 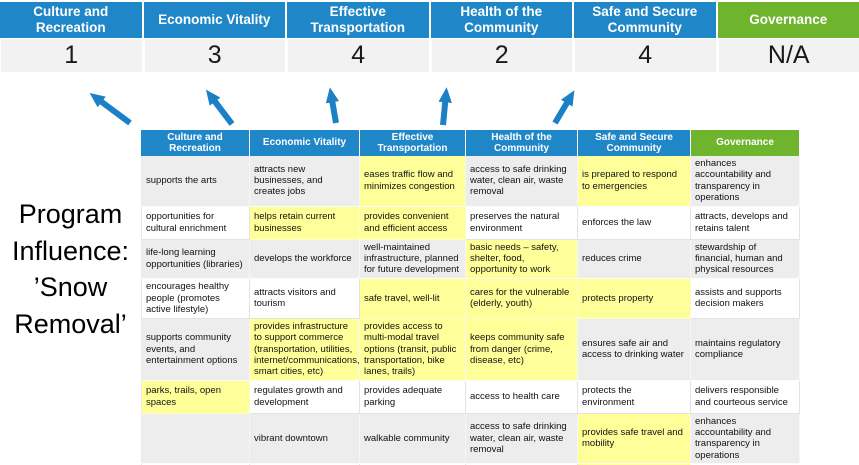 What do you see at coordinates (305, 298) in the screenshot?
I see `matrix-cell: attracts visitors and tourism` at bounding box center [305, 298].